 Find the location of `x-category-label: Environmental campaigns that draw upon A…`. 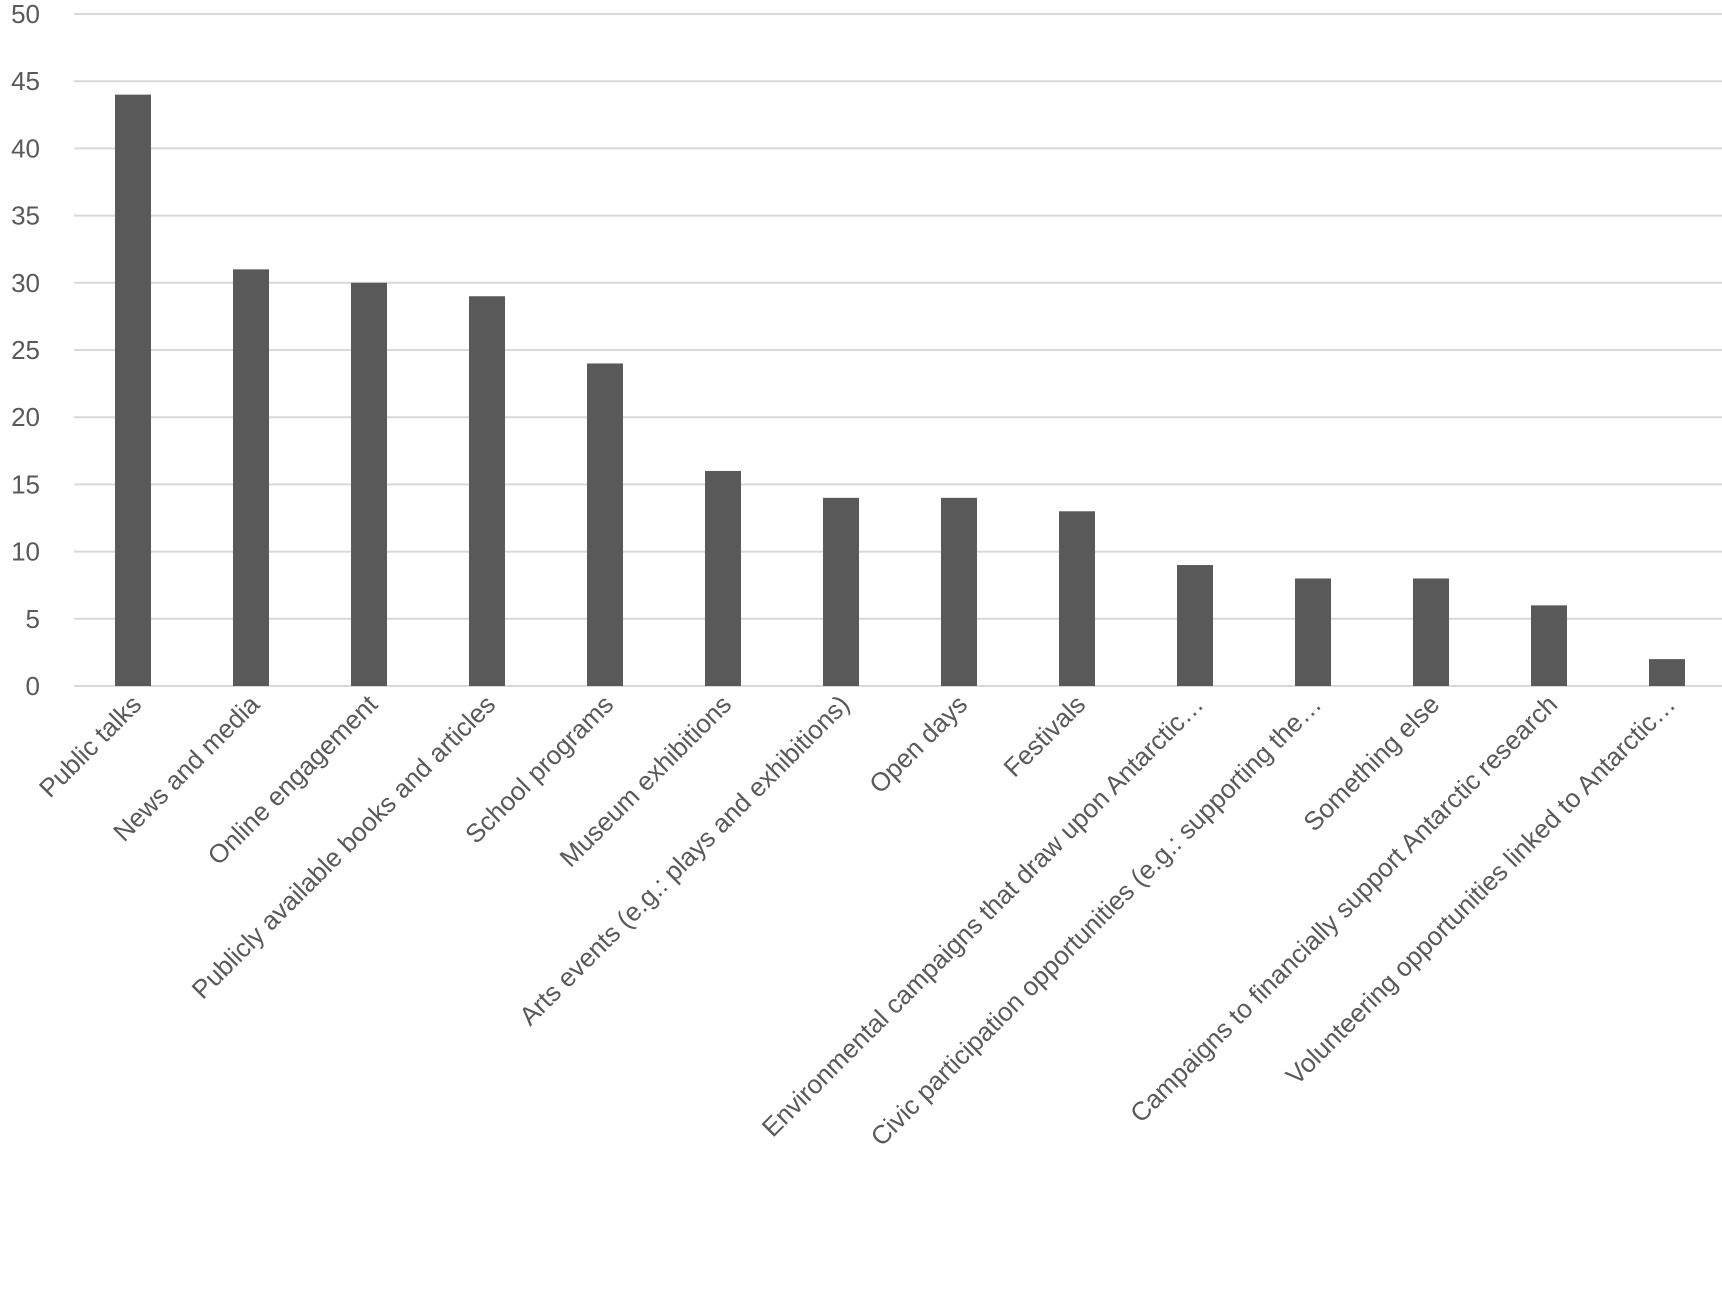

x-category-label: Environmental campaigns that draw upon A… is located at coordinates (982, 915).